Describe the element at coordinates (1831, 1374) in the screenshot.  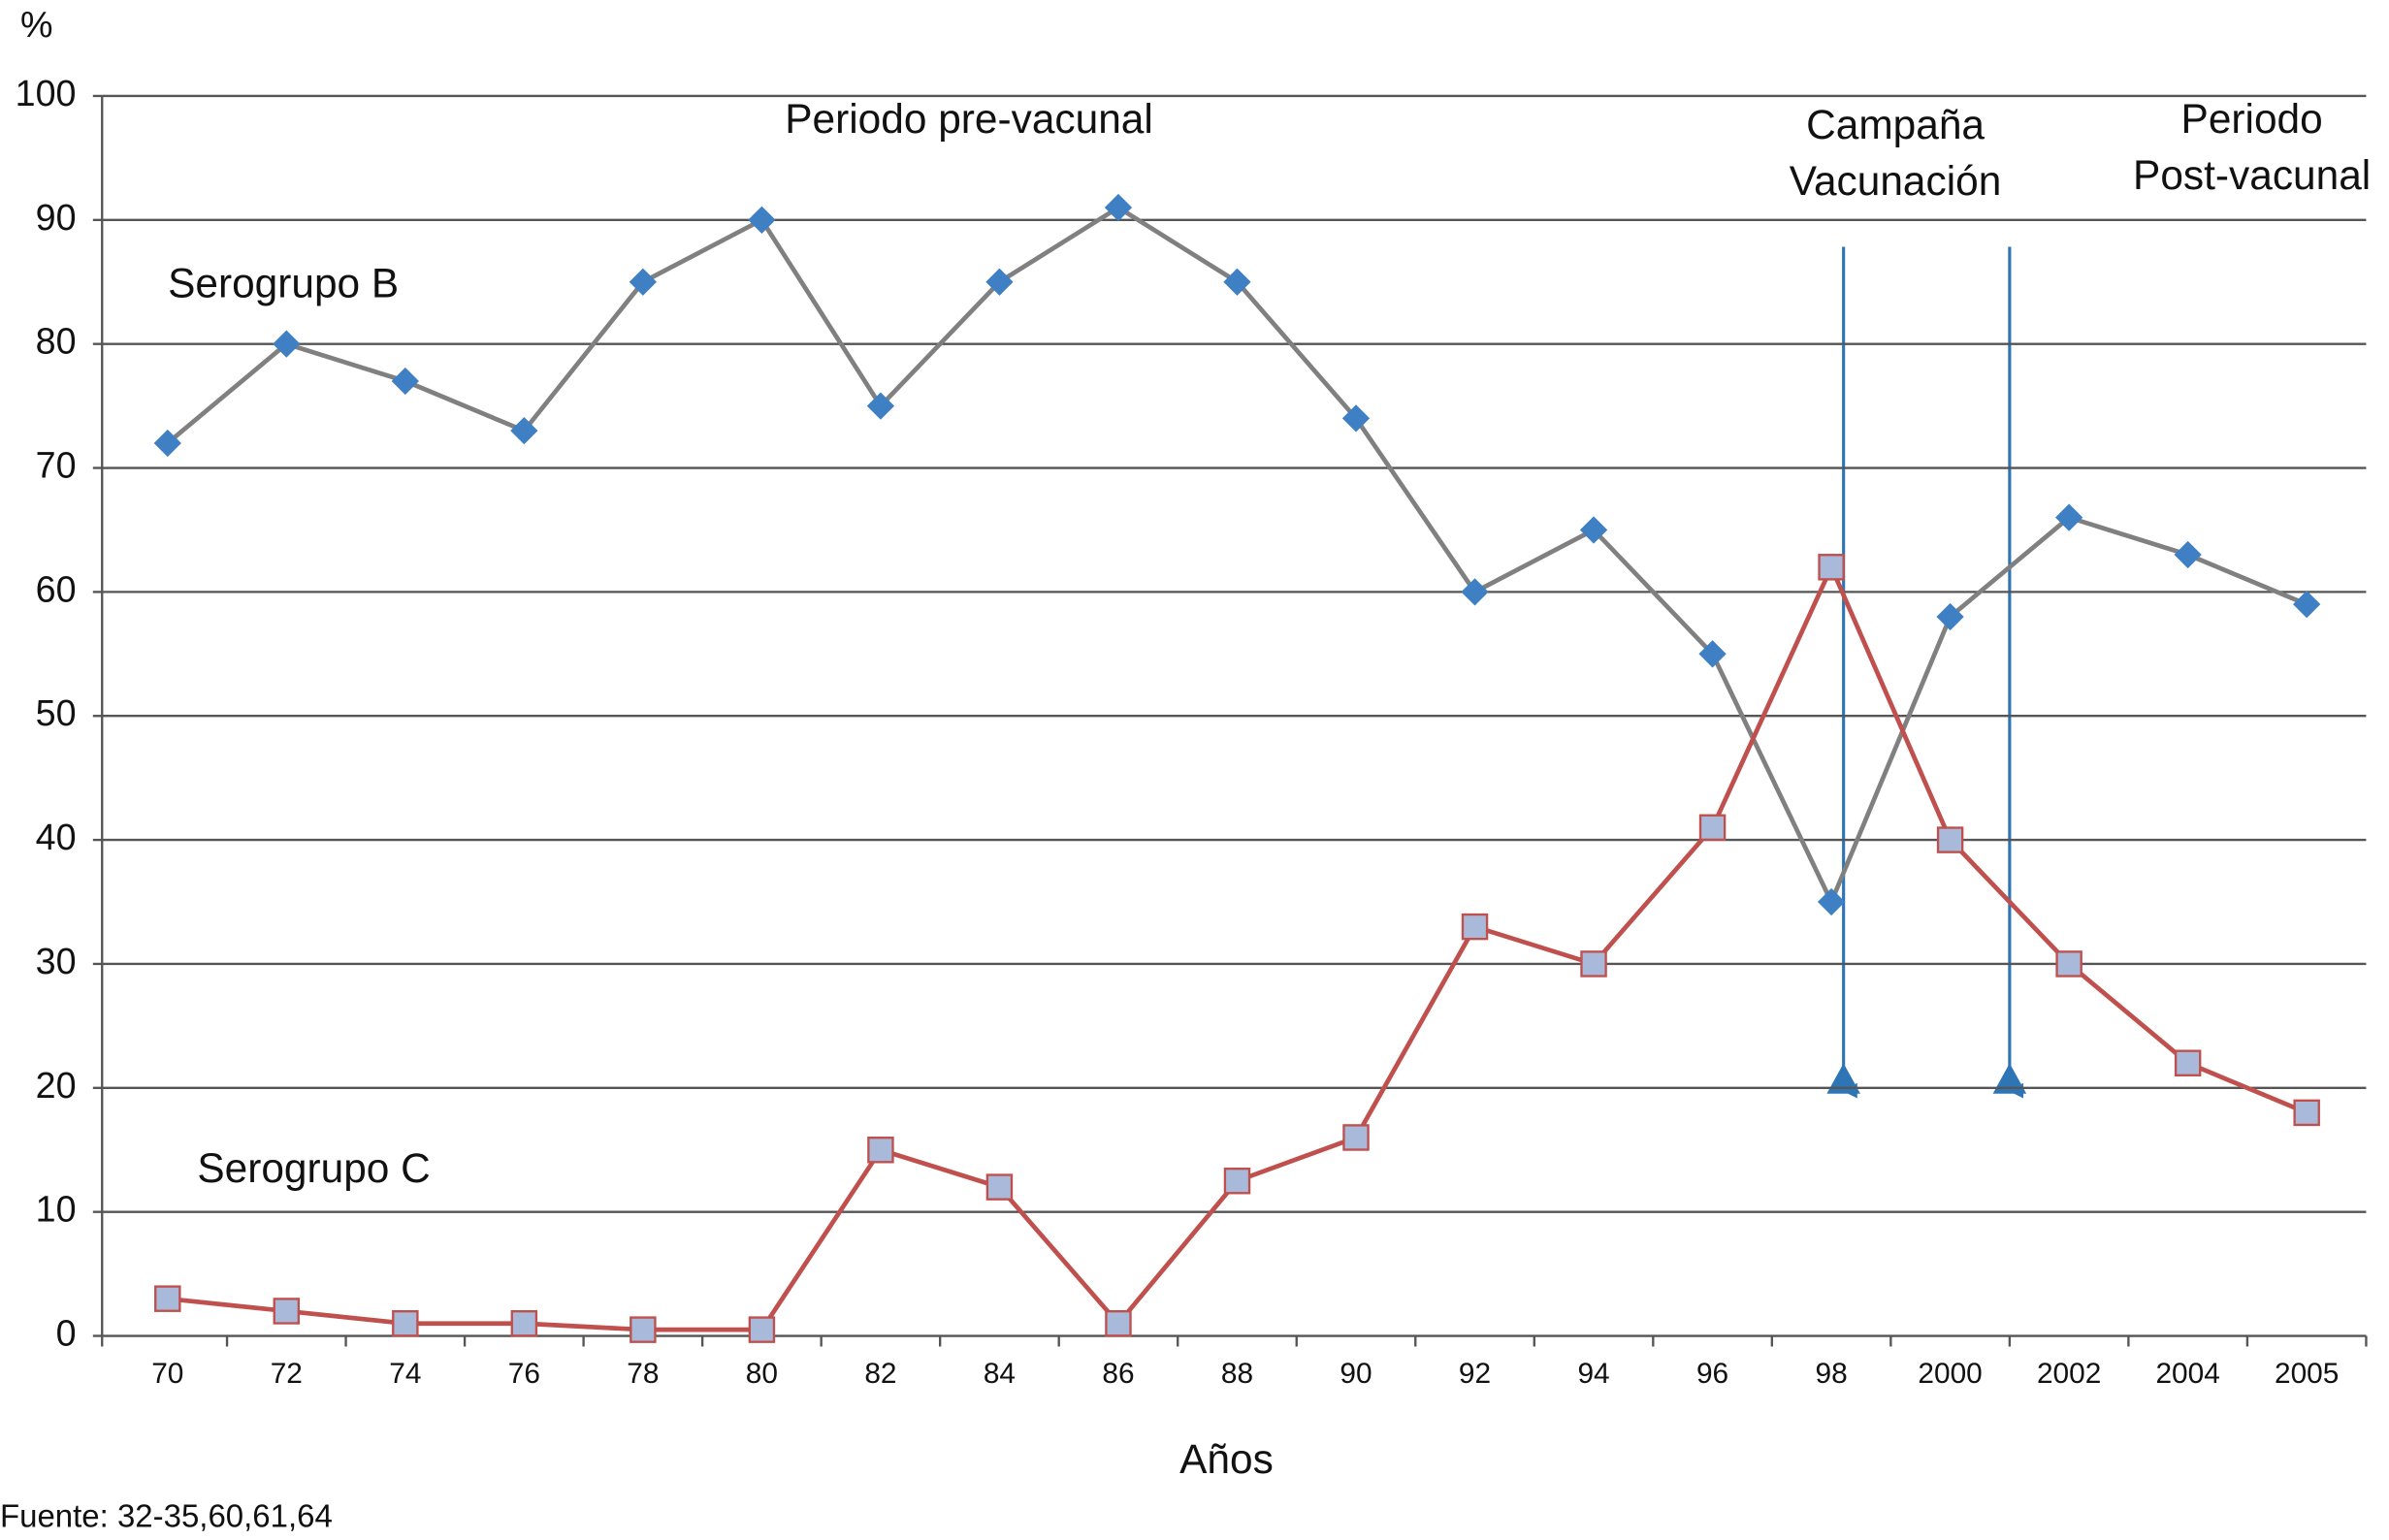
I see `x-tick-label: 98` at that location.